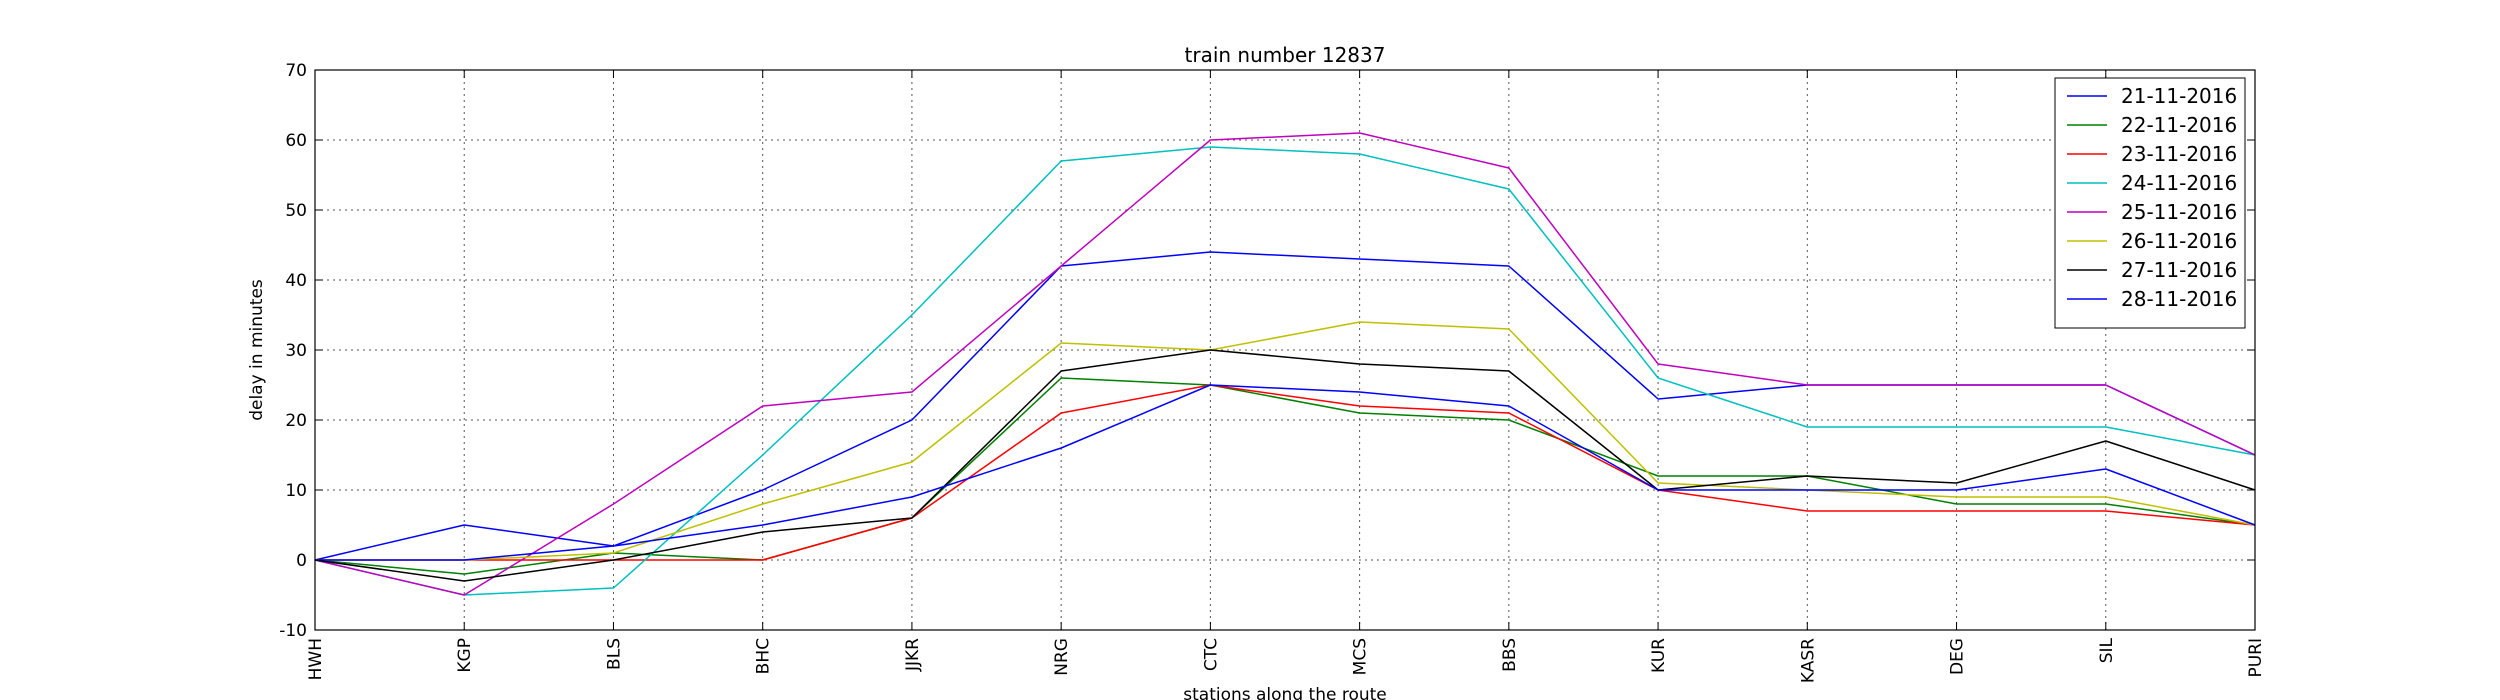  I want to click on y-tick-label: 0, so click(301, 561).